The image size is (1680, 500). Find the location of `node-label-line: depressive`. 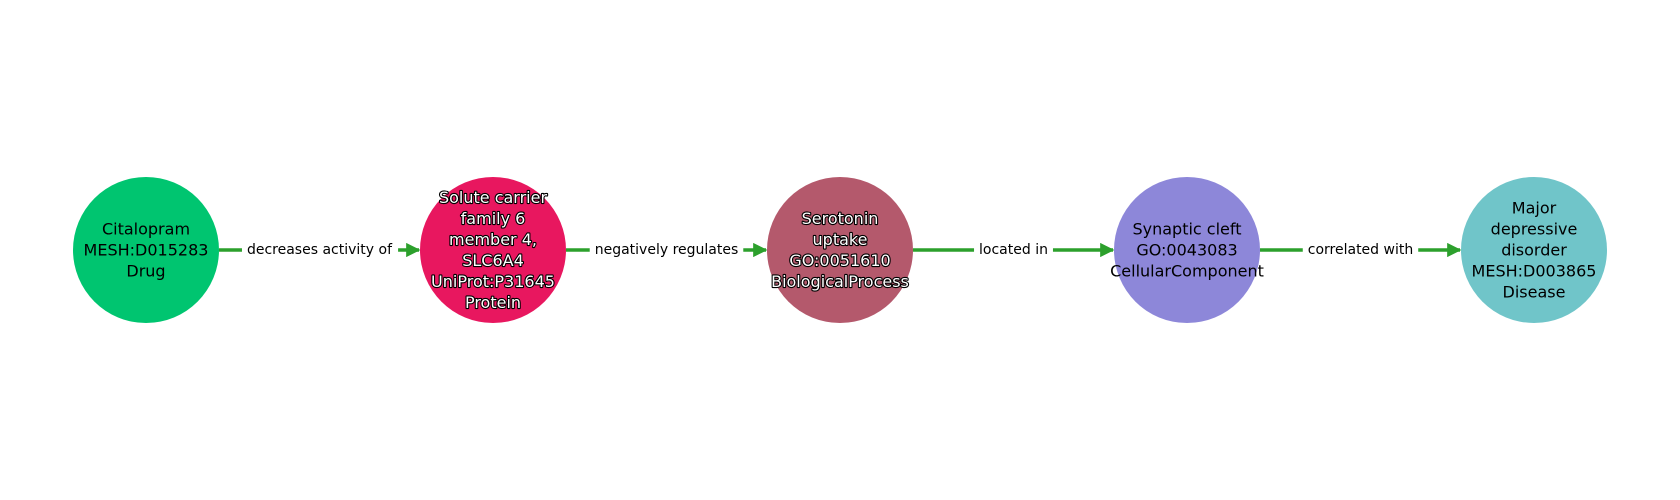

node-label-line: depressive is located at coordinates (1534, 229).